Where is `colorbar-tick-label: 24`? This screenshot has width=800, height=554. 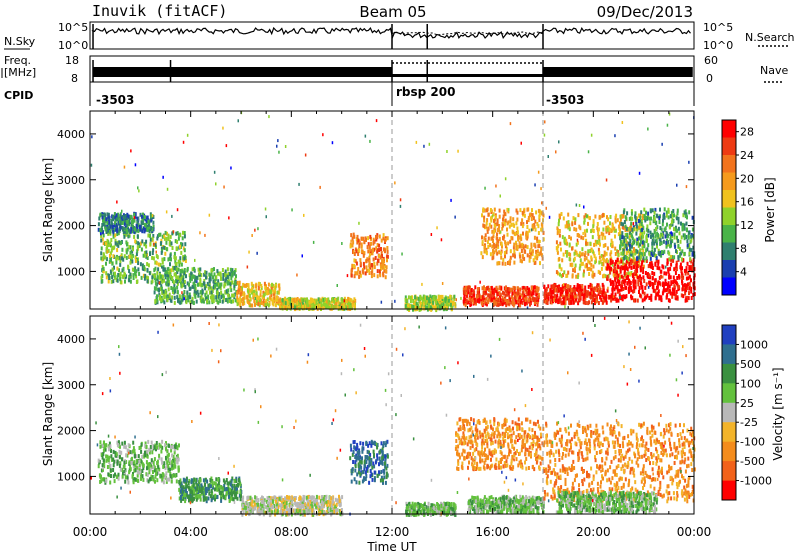
colorbar-tick-label: 24 is located at coordinates (747, 155).